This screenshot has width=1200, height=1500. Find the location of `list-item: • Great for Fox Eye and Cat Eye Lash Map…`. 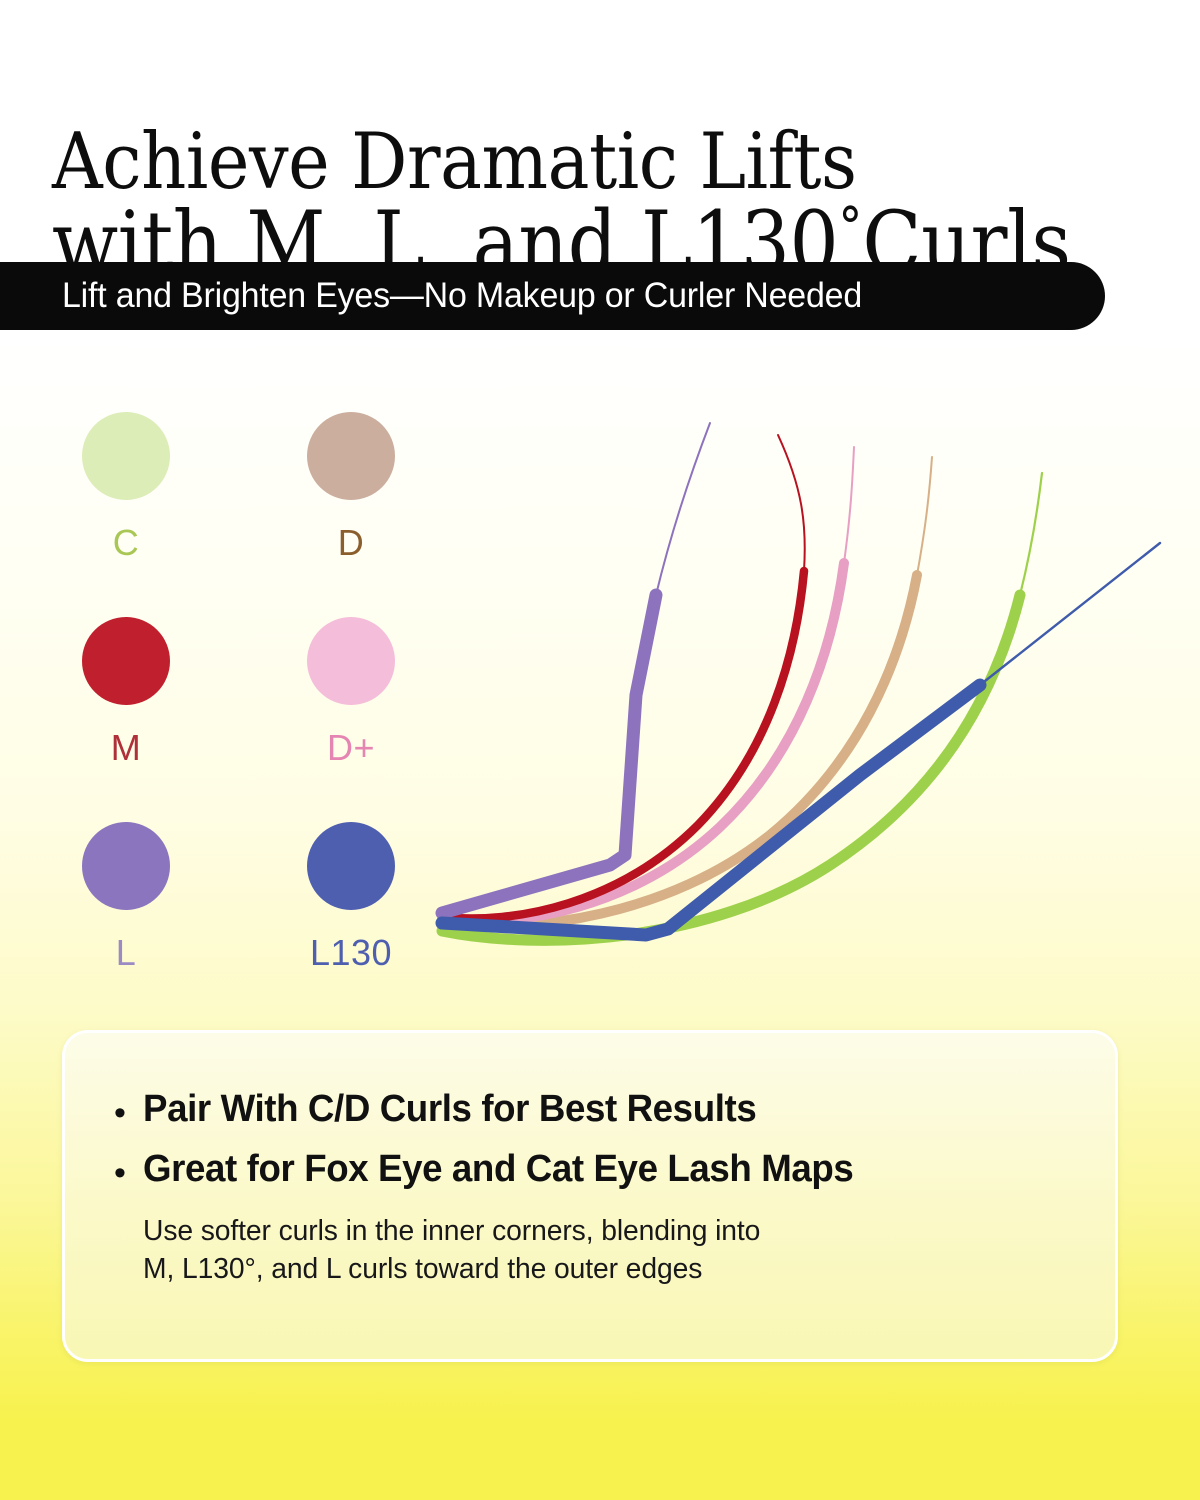

list-item: • Great for Fox Eye and Cat Eye Lash Map… is located at coordinates (587, 1169).